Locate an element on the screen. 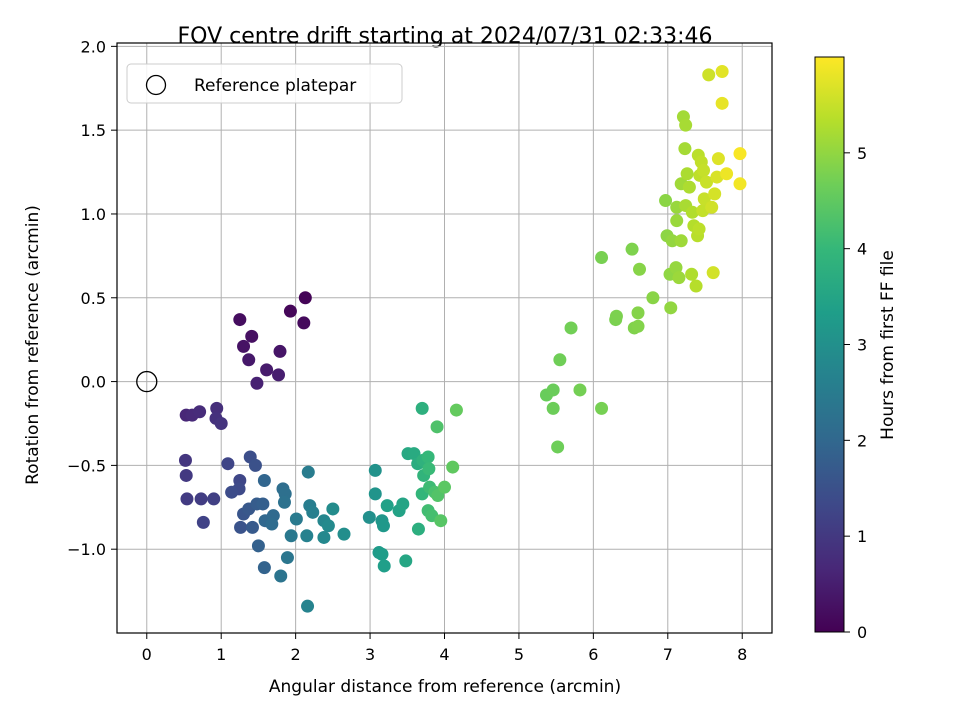  y-axis-label: Rotation from reference (arcmin) is located at coordinates (33, 345).